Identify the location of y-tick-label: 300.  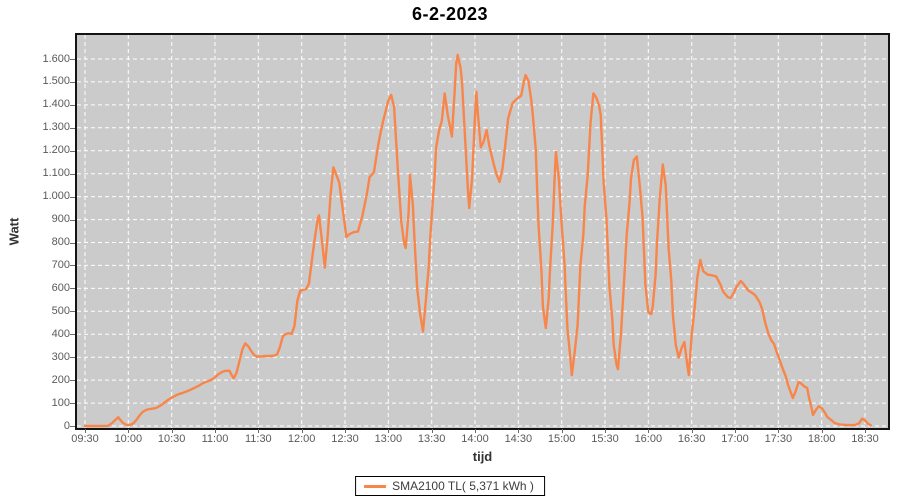
(60, 356).